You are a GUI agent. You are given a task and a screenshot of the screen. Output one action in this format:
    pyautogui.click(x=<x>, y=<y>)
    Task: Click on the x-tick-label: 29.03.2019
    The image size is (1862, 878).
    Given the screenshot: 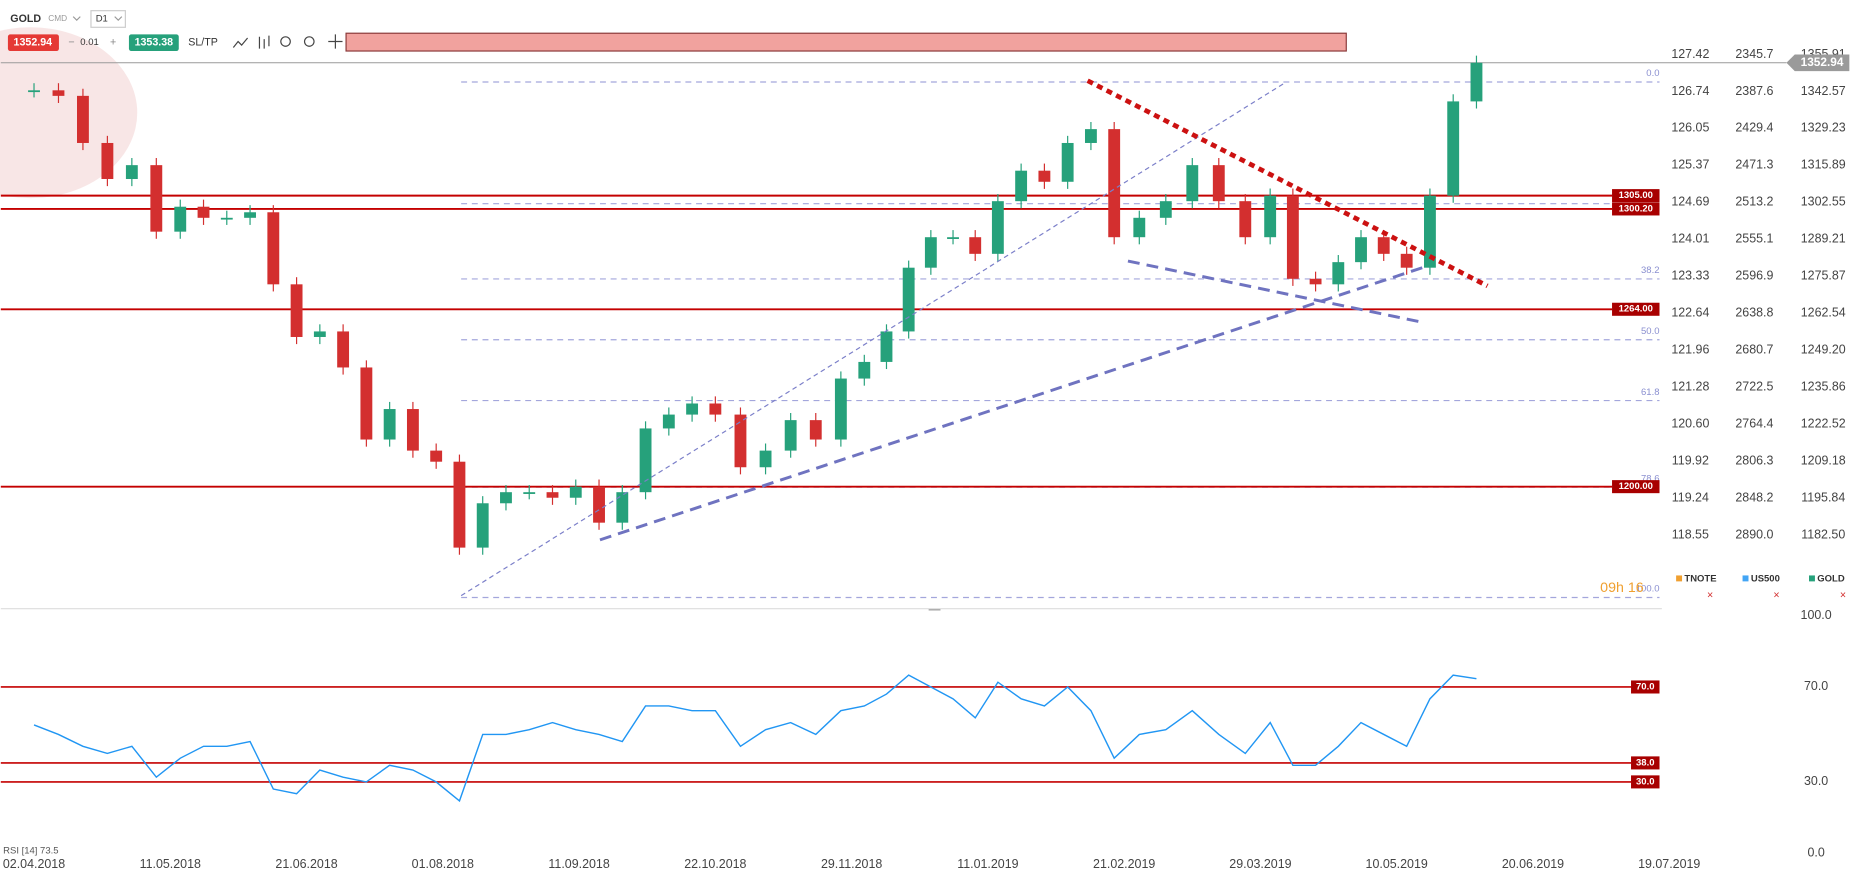 What is the action you would take?
    pyautogui.click(x=1260, y=864)
    